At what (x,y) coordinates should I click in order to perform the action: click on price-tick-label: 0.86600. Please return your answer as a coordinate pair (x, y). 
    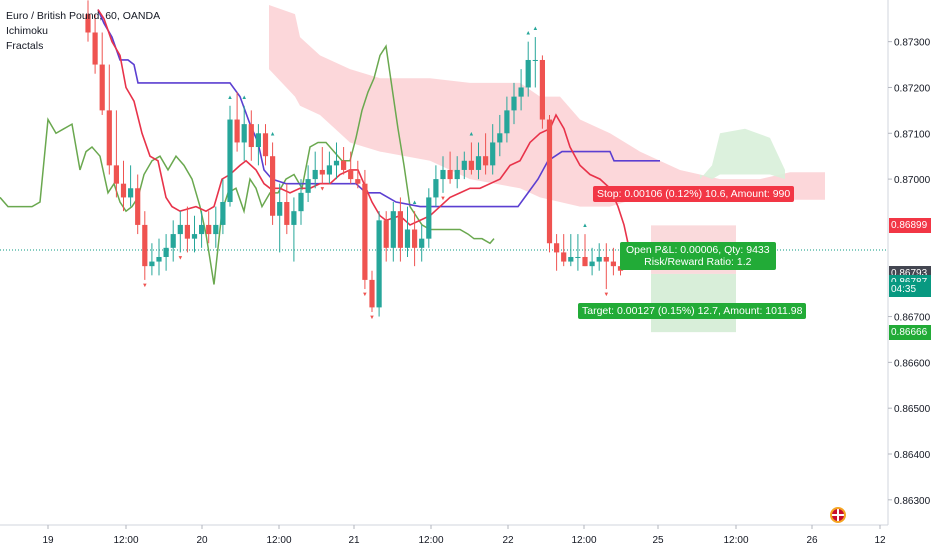
    Looking at the image, I should click on (912, 363).